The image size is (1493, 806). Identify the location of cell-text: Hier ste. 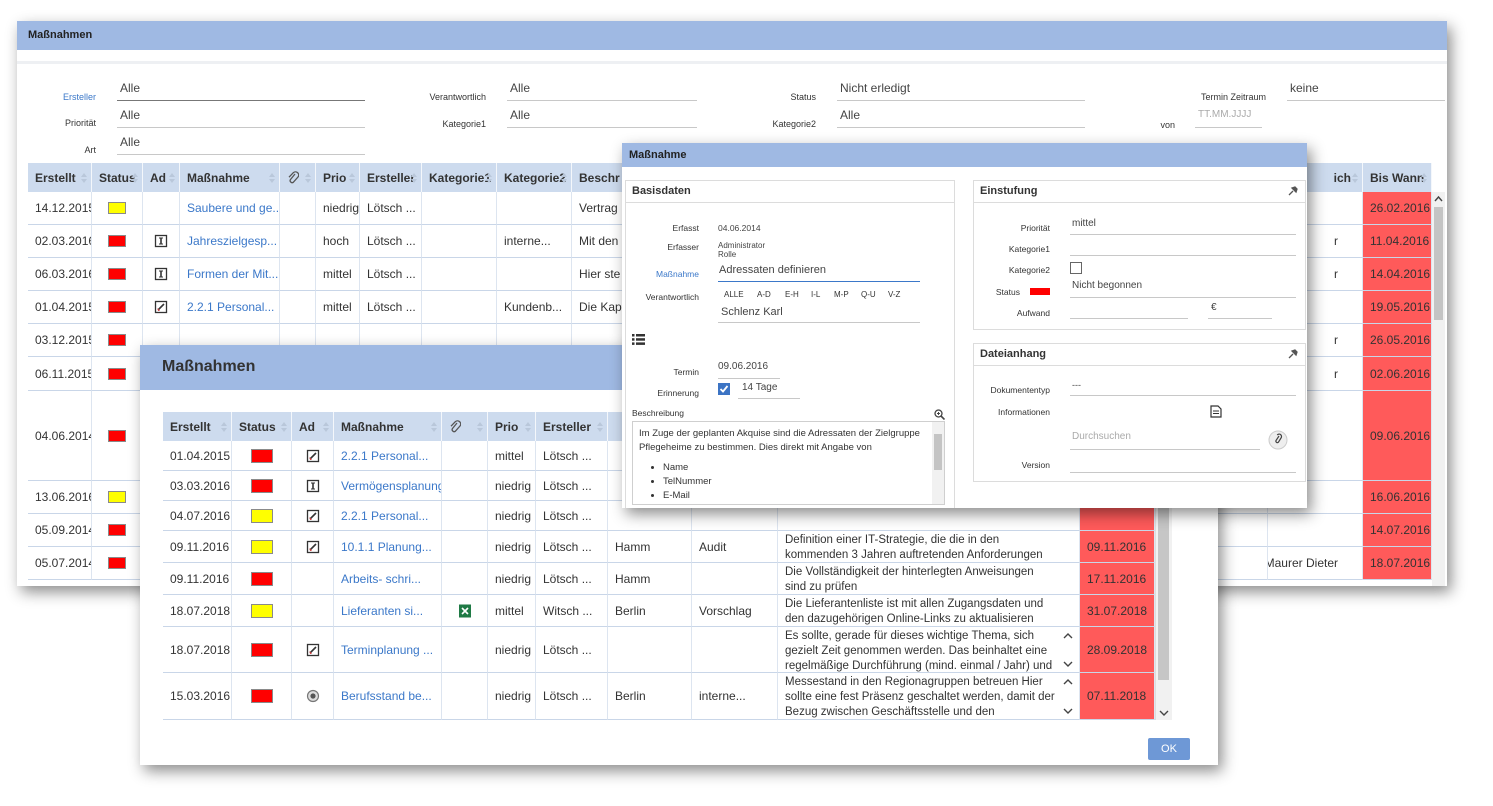
(600, 274).